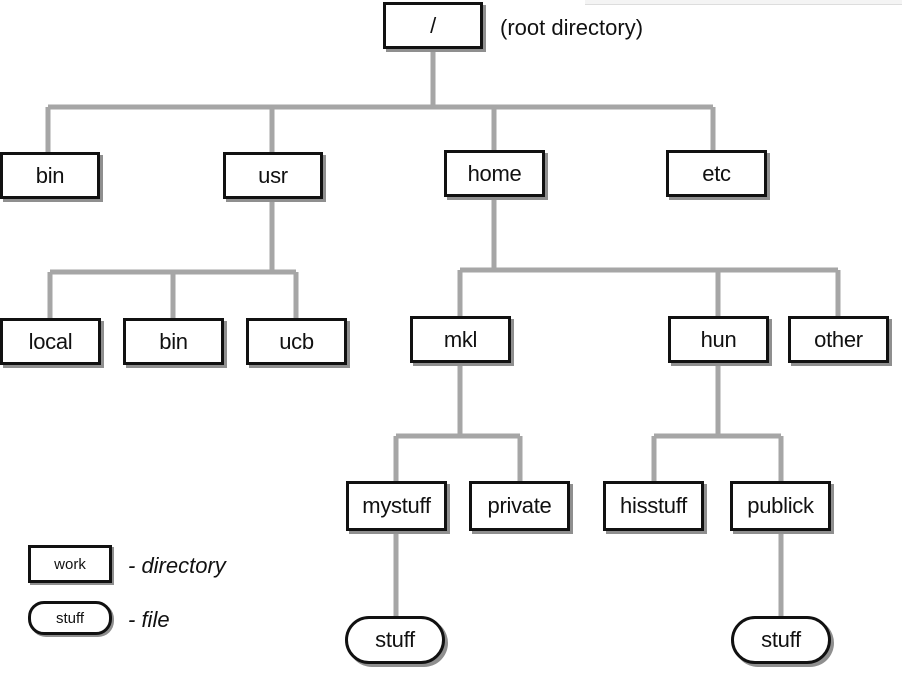  Describe the element at coordinates (519, 506) in the screenshot. I see `node-private: private` at that location.